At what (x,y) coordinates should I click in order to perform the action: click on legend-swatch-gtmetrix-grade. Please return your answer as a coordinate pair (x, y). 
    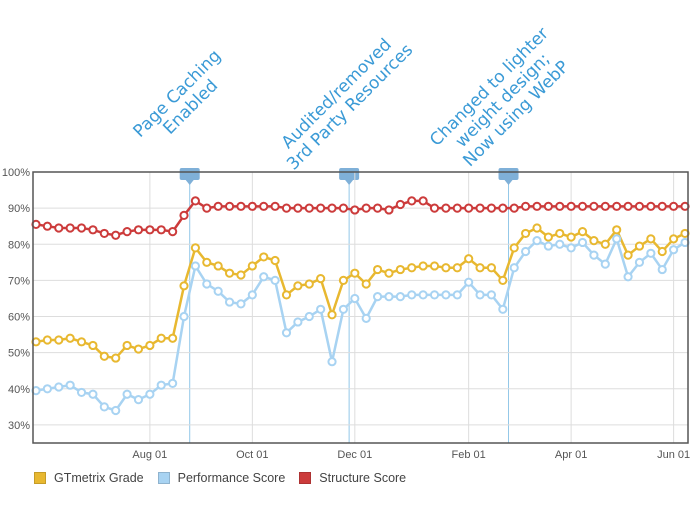
    Looking at the image, I should click on (40, 478).